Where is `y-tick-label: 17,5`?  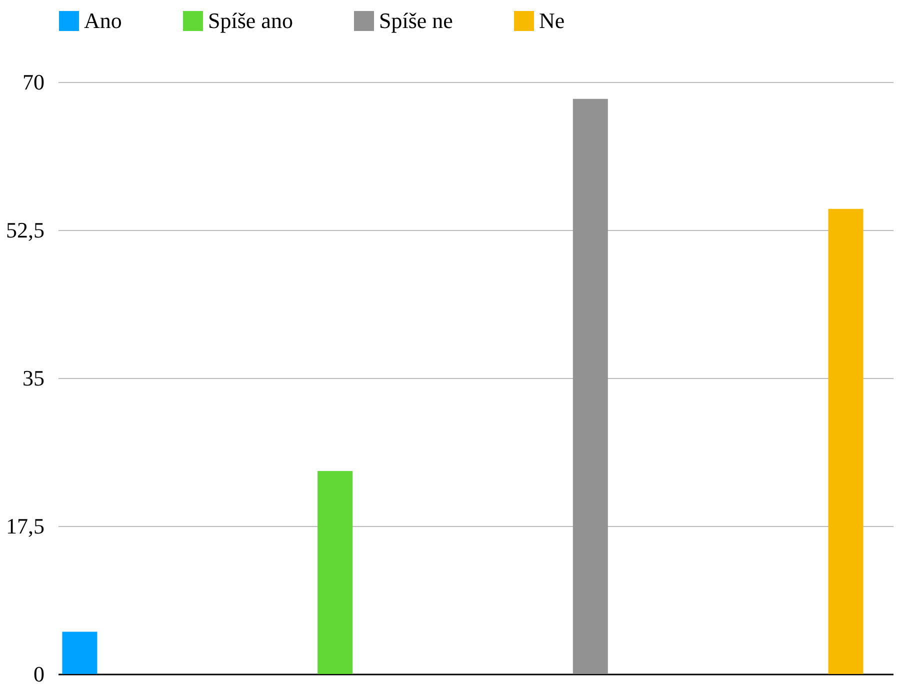 y-tick-label: 17,5 is located at coordinates (25, 526).